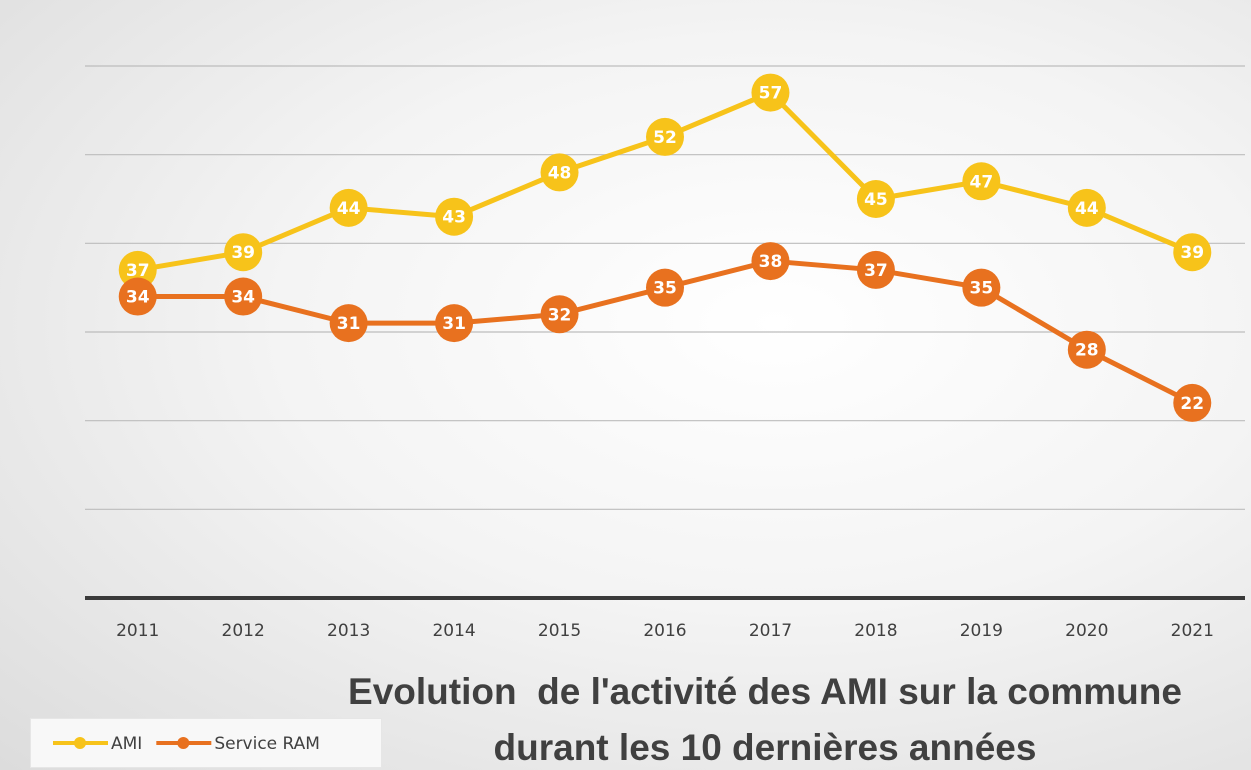 The width and height of the screenshot is (1251, 770). What do you see at coordinates (770, 631) in the screenshot?
I see `x-tick-label: 2017` at bounding box center [770, 631].